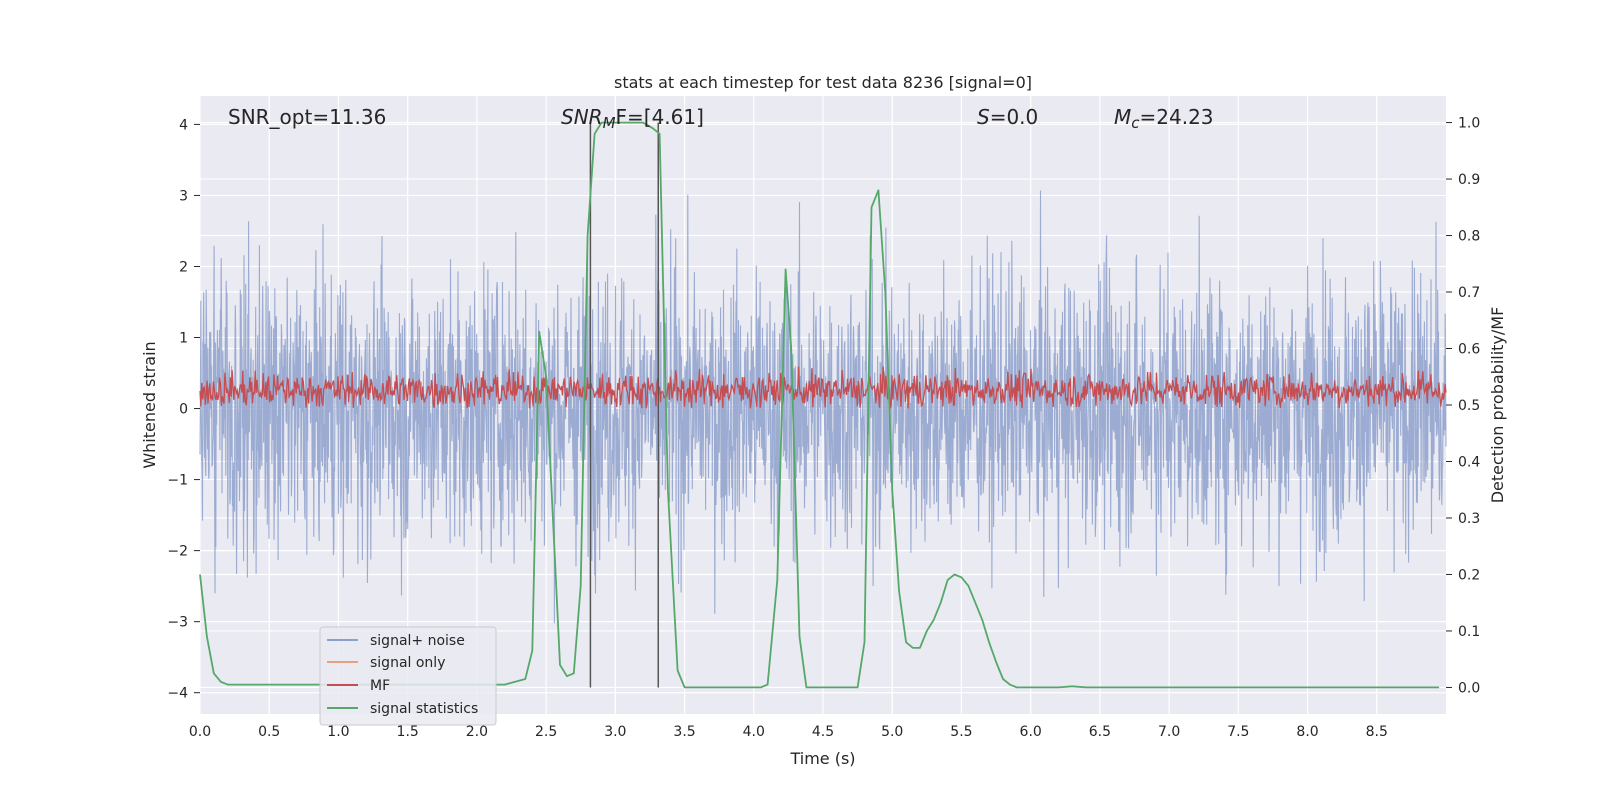 This screenshot has height=800, width=1600. What do you see at coordinates (1135, 123) in the screenshot?
I see `mc-sub: c` at bounding box center [1135, 123].